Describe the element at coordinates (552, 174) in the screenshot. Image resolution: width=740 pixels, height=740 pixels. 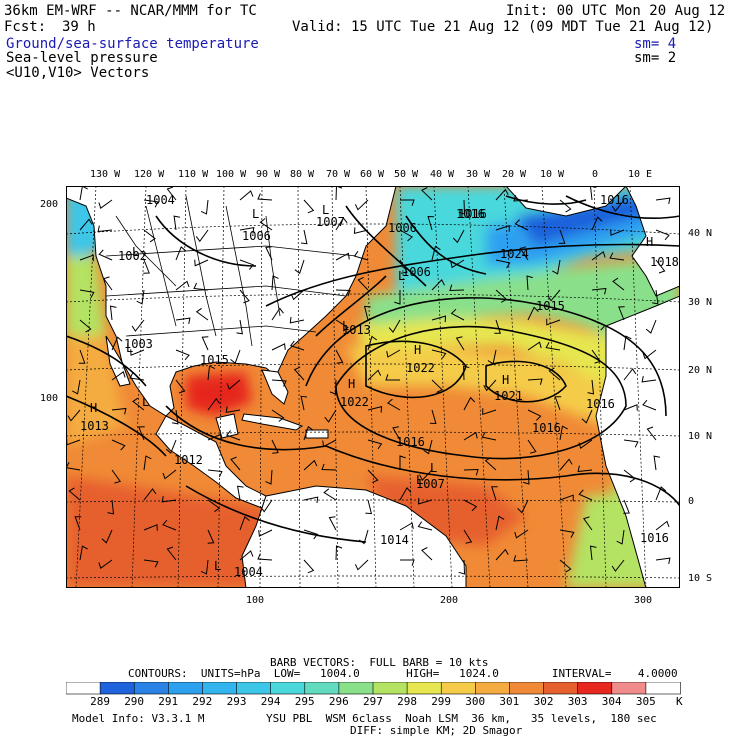
I see `lon-label: 10 W` at that location.